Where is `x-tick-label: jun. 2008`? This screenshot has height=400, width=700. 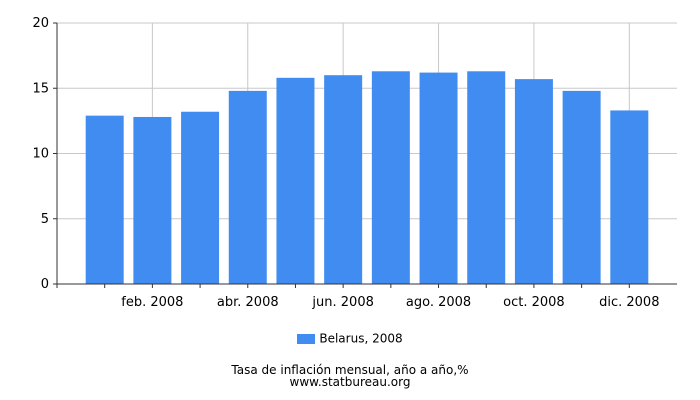 x-tick-label: jun. 2008 is located at coordinates (342, 302).